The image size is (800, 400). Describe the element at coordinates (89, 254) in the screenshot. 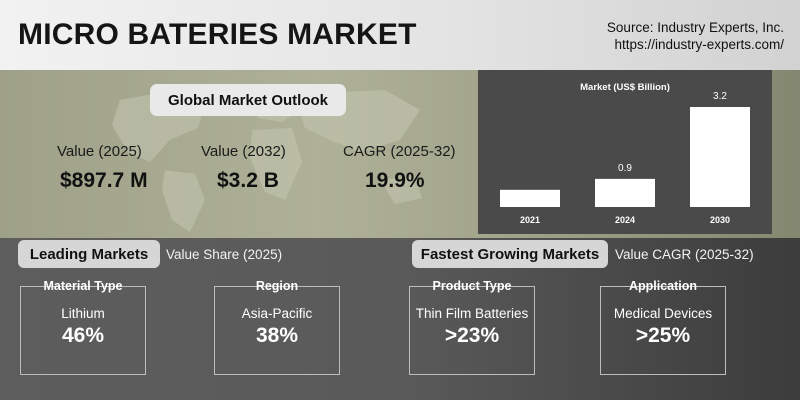

I see `leading-markets-heading: Leading Markets` at that location.